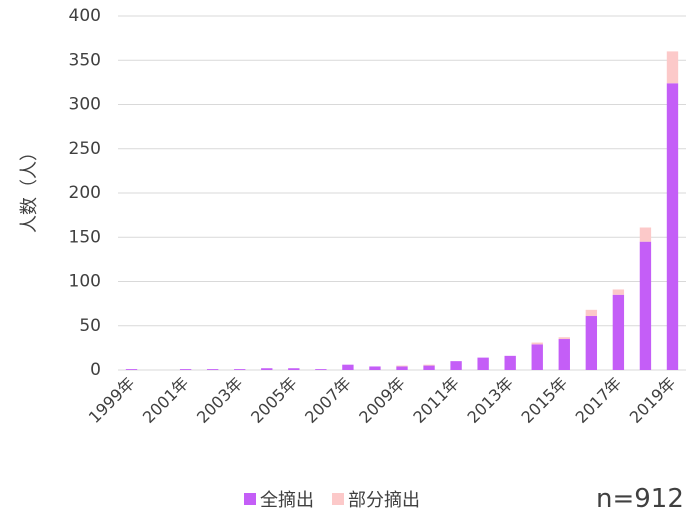  I want to click on x-tick-label: 2013年, so click(490, 400).